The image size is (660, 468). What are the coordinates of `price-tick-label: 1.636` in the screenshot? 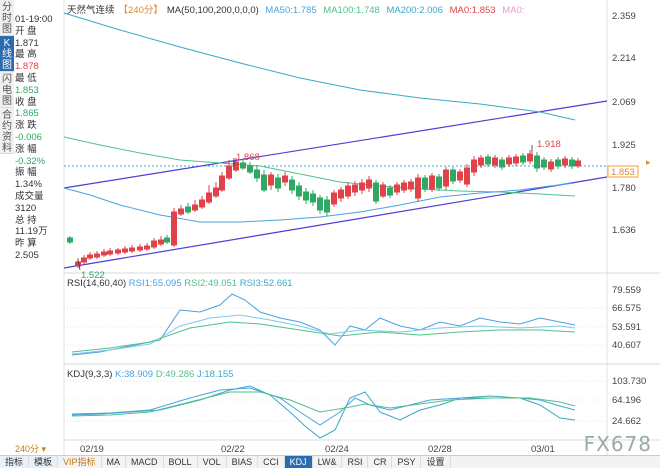 It's located at (624, 230).